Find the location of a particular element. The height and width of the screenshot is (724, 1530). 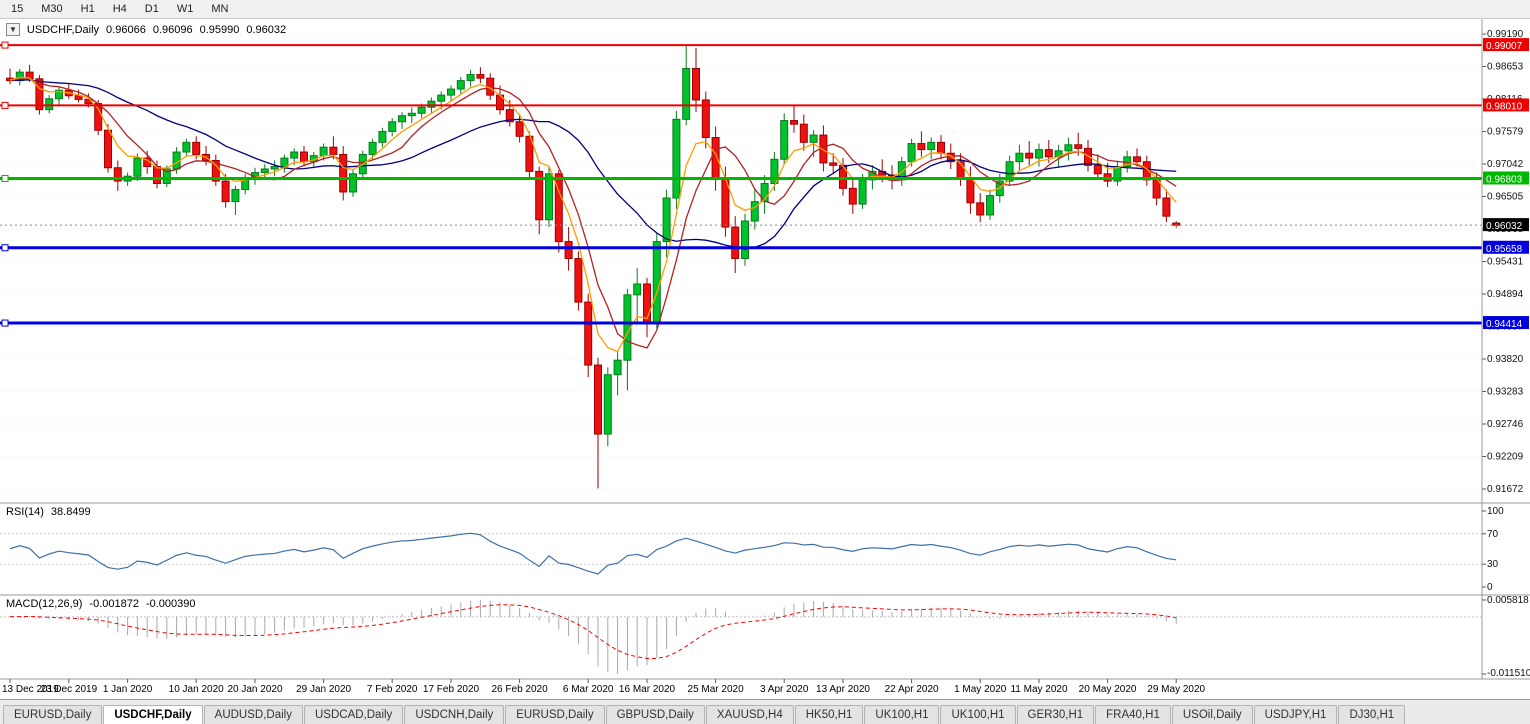

svg-text: 0.96803 is located at coordinates (1504, 179).